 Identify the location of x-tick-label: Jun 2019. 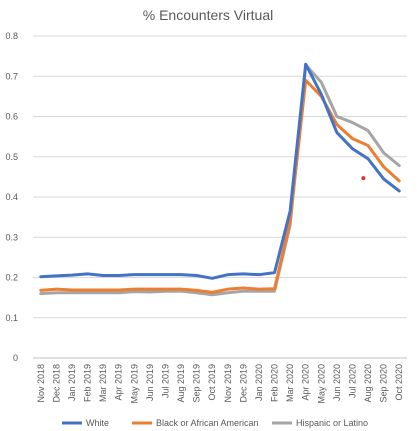
(150, 382).